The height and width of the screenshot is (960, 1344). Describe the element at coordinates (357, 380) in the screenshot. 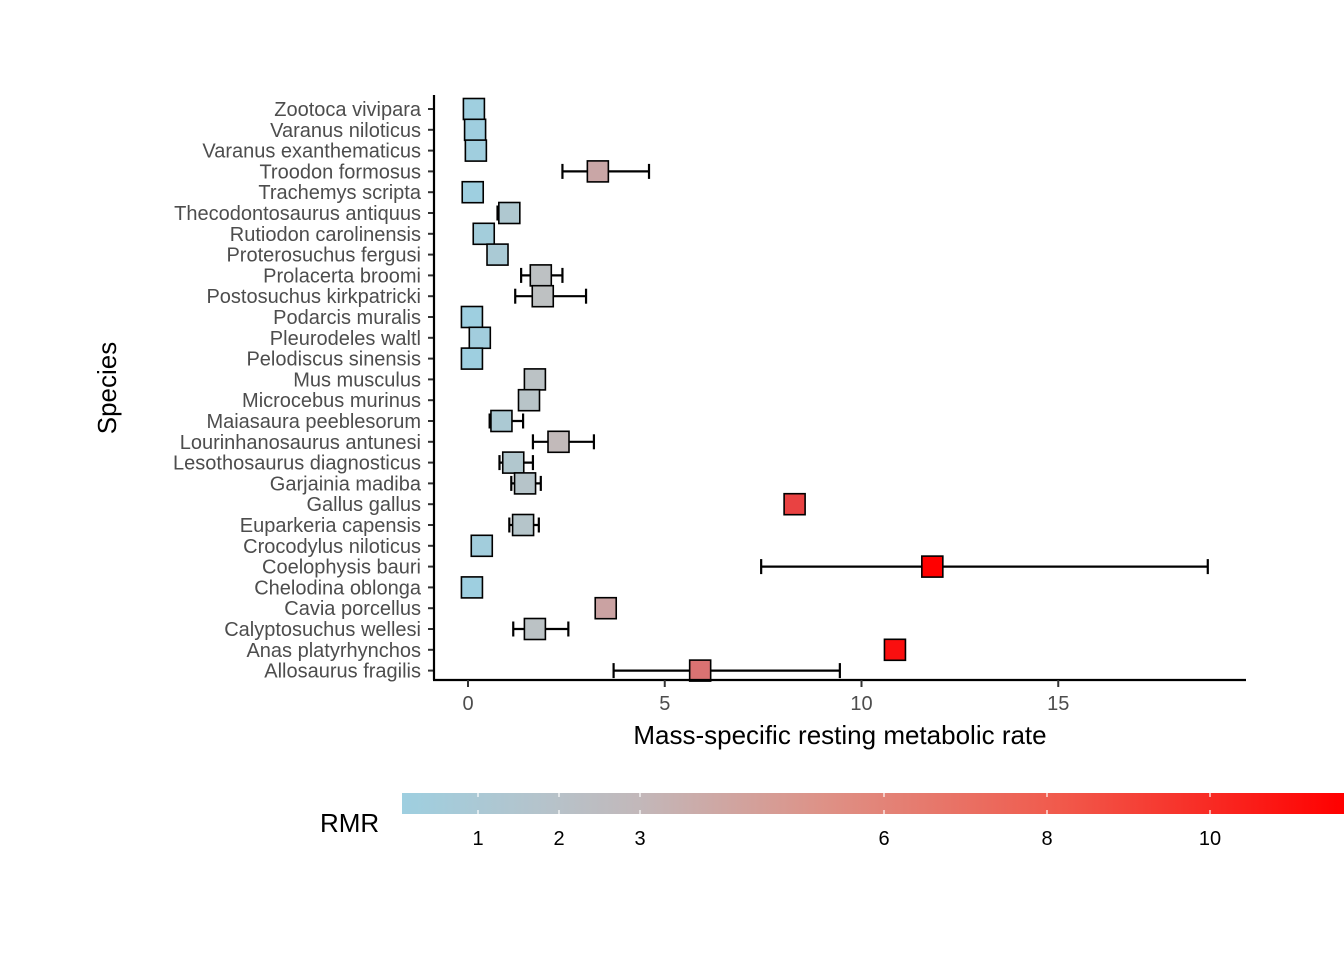

I see `y-tick-label: Mus musculus` at that location.